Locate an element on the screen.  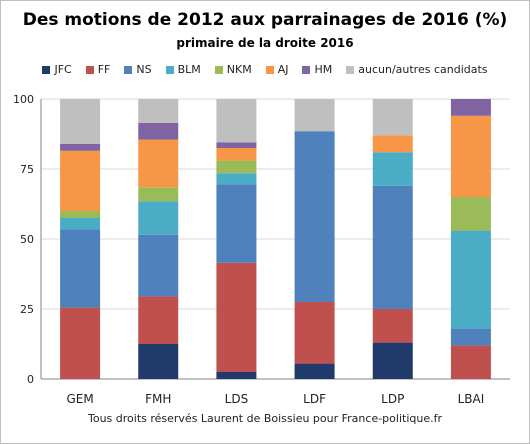
y-tick-label: 100 is located at coordinates (23, 99).